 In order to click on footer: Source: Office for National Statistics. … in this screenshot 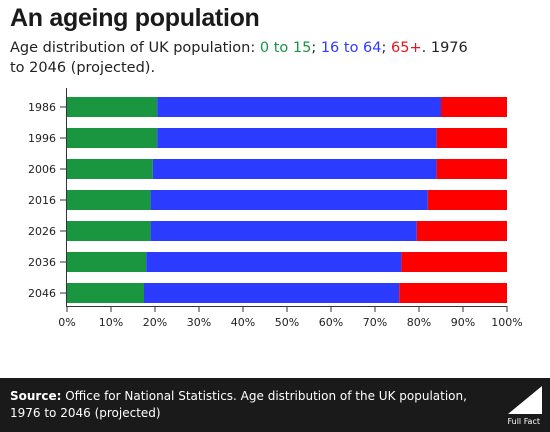, I will do `click(275, 405)`.